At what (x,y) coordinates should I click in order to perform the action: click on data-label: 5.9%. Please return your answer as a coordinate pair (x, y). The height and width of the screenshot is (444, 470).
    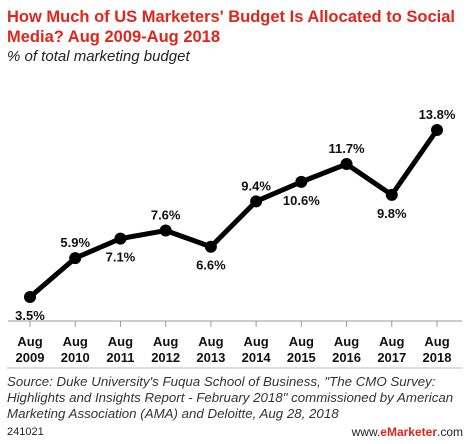
    Looking at the image, I should click on (75, 242).